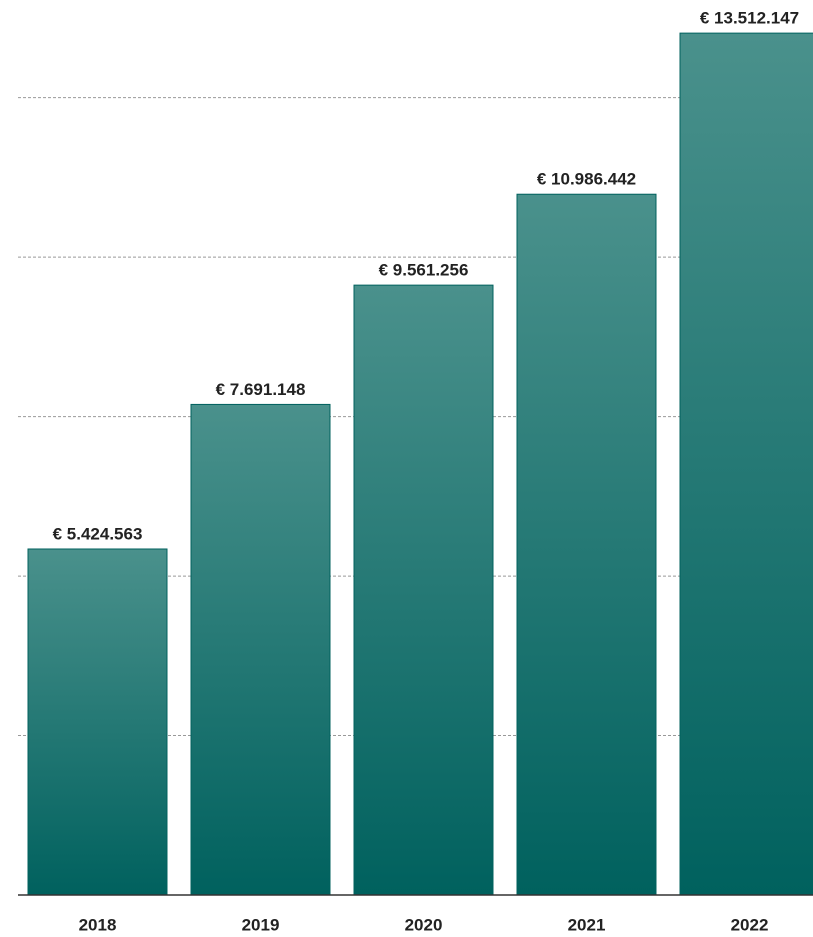 The width and height of the screenshot is (813, 937). What do you see at coordinates (586, 179) in the screenshot?
I see `value-label: € 10.986.442` at bounding box center [586, 179].